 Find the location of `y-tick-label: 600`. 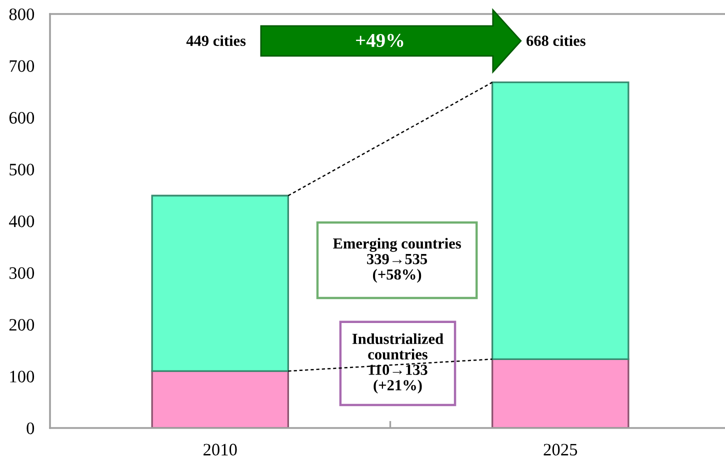

y-tick-label: 600 is located at coordinates (21, 118).